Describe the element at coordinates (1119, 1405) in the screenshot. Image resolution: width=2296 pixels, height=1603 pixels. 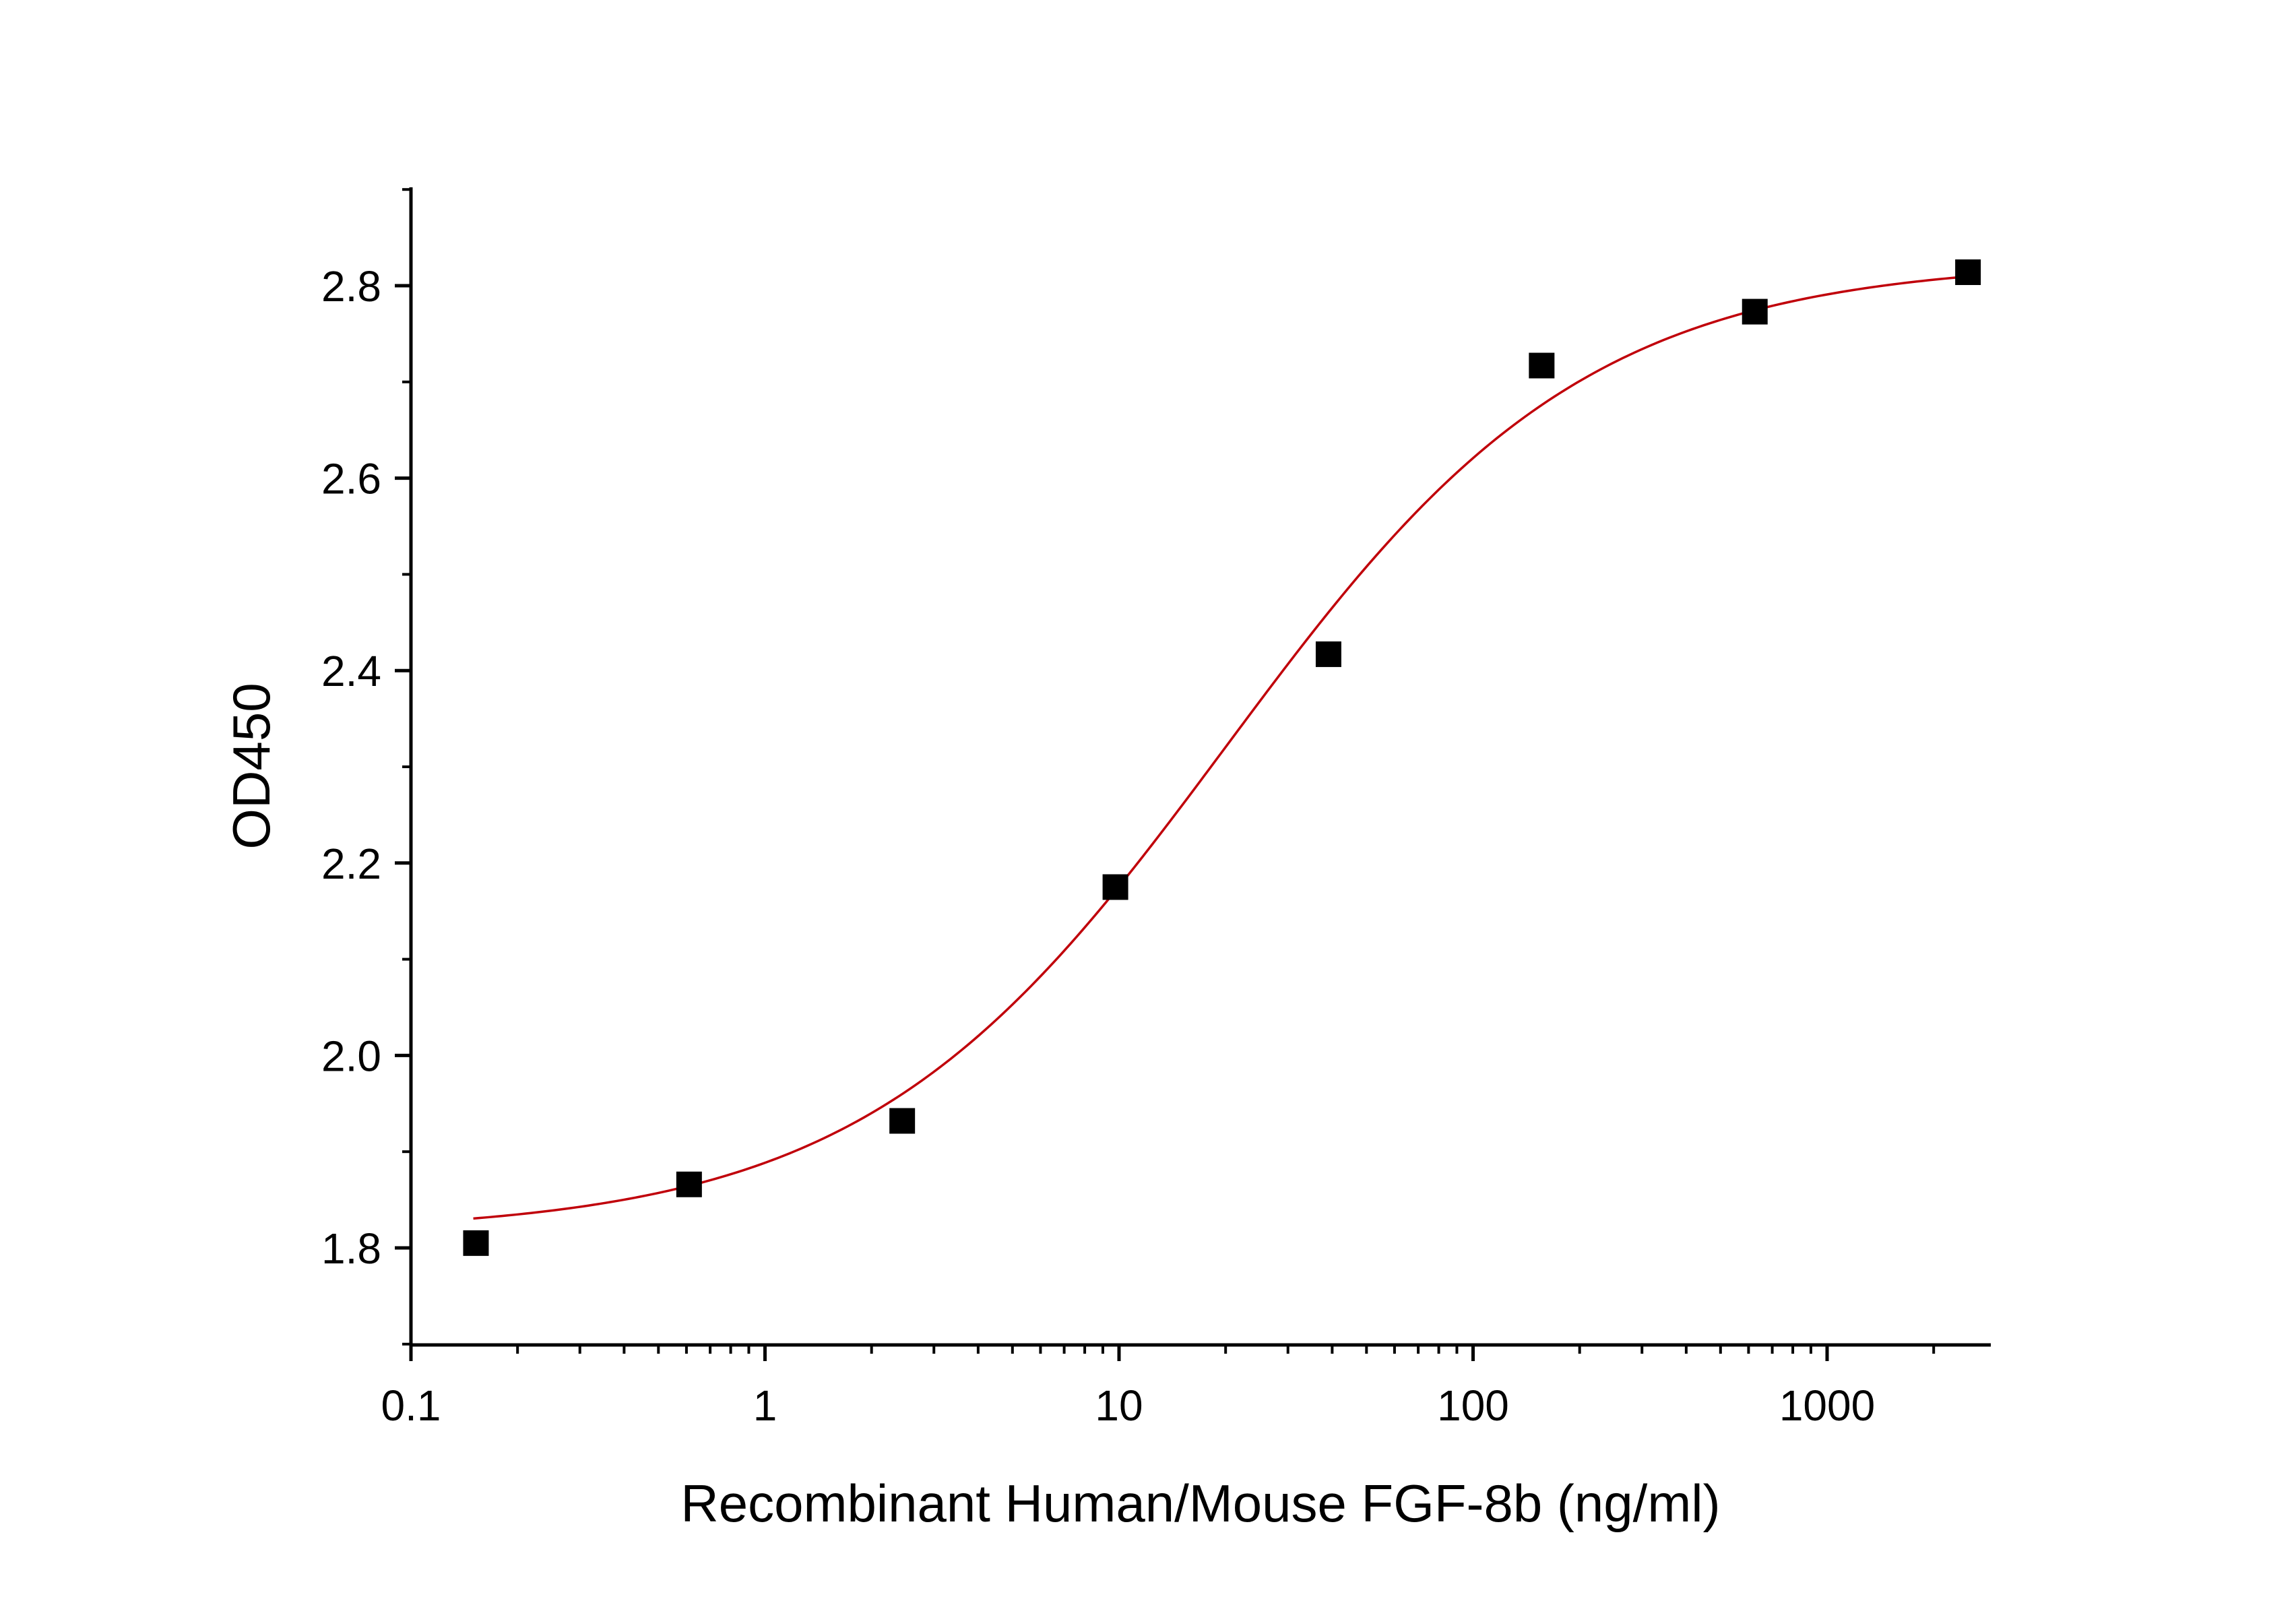
I see `x-tick-label: 10` at that location.